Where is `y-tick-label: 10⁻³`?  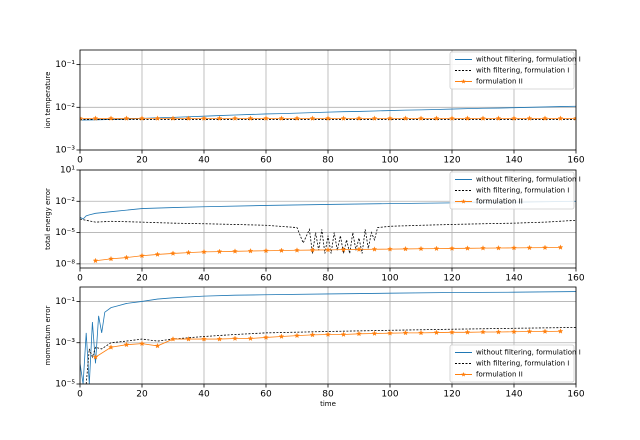
y-tick-label: 10⁻³ is located at coordinates (65, 343).